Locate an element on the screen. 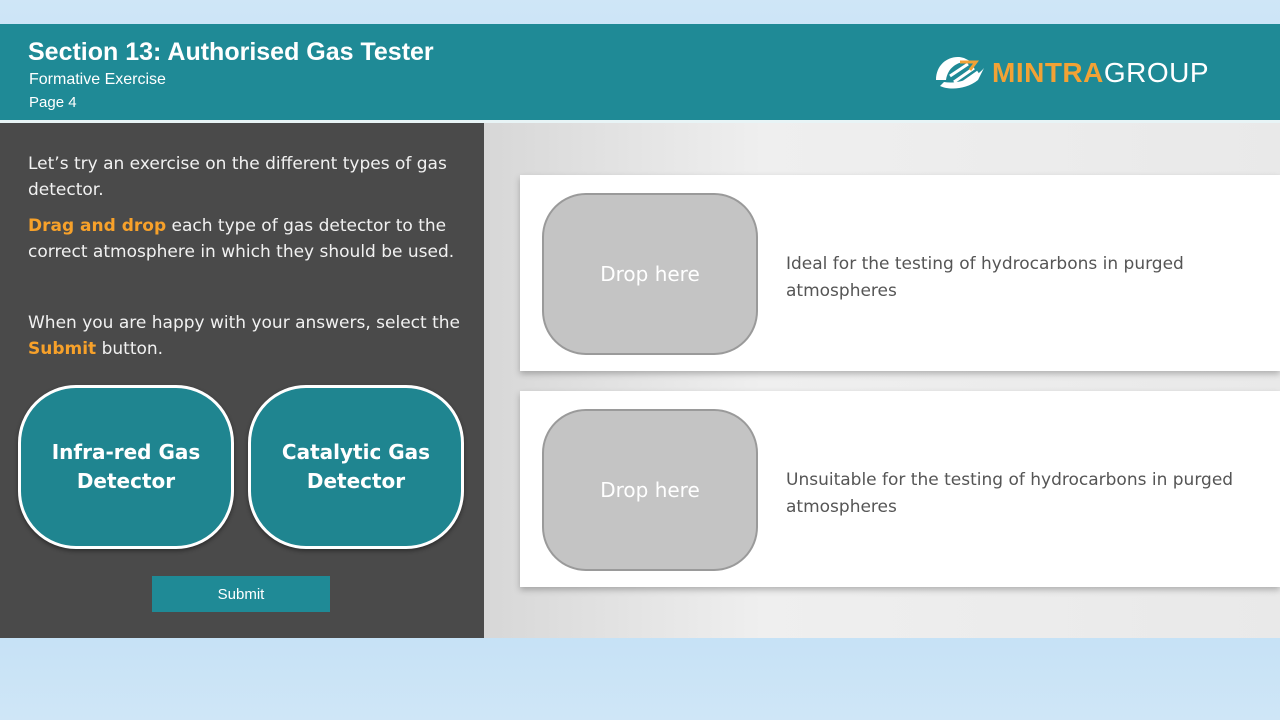 The image size is (1280, 720). drag-item-label: Infra-red Gas Detector is located at coordinates (126, 467).